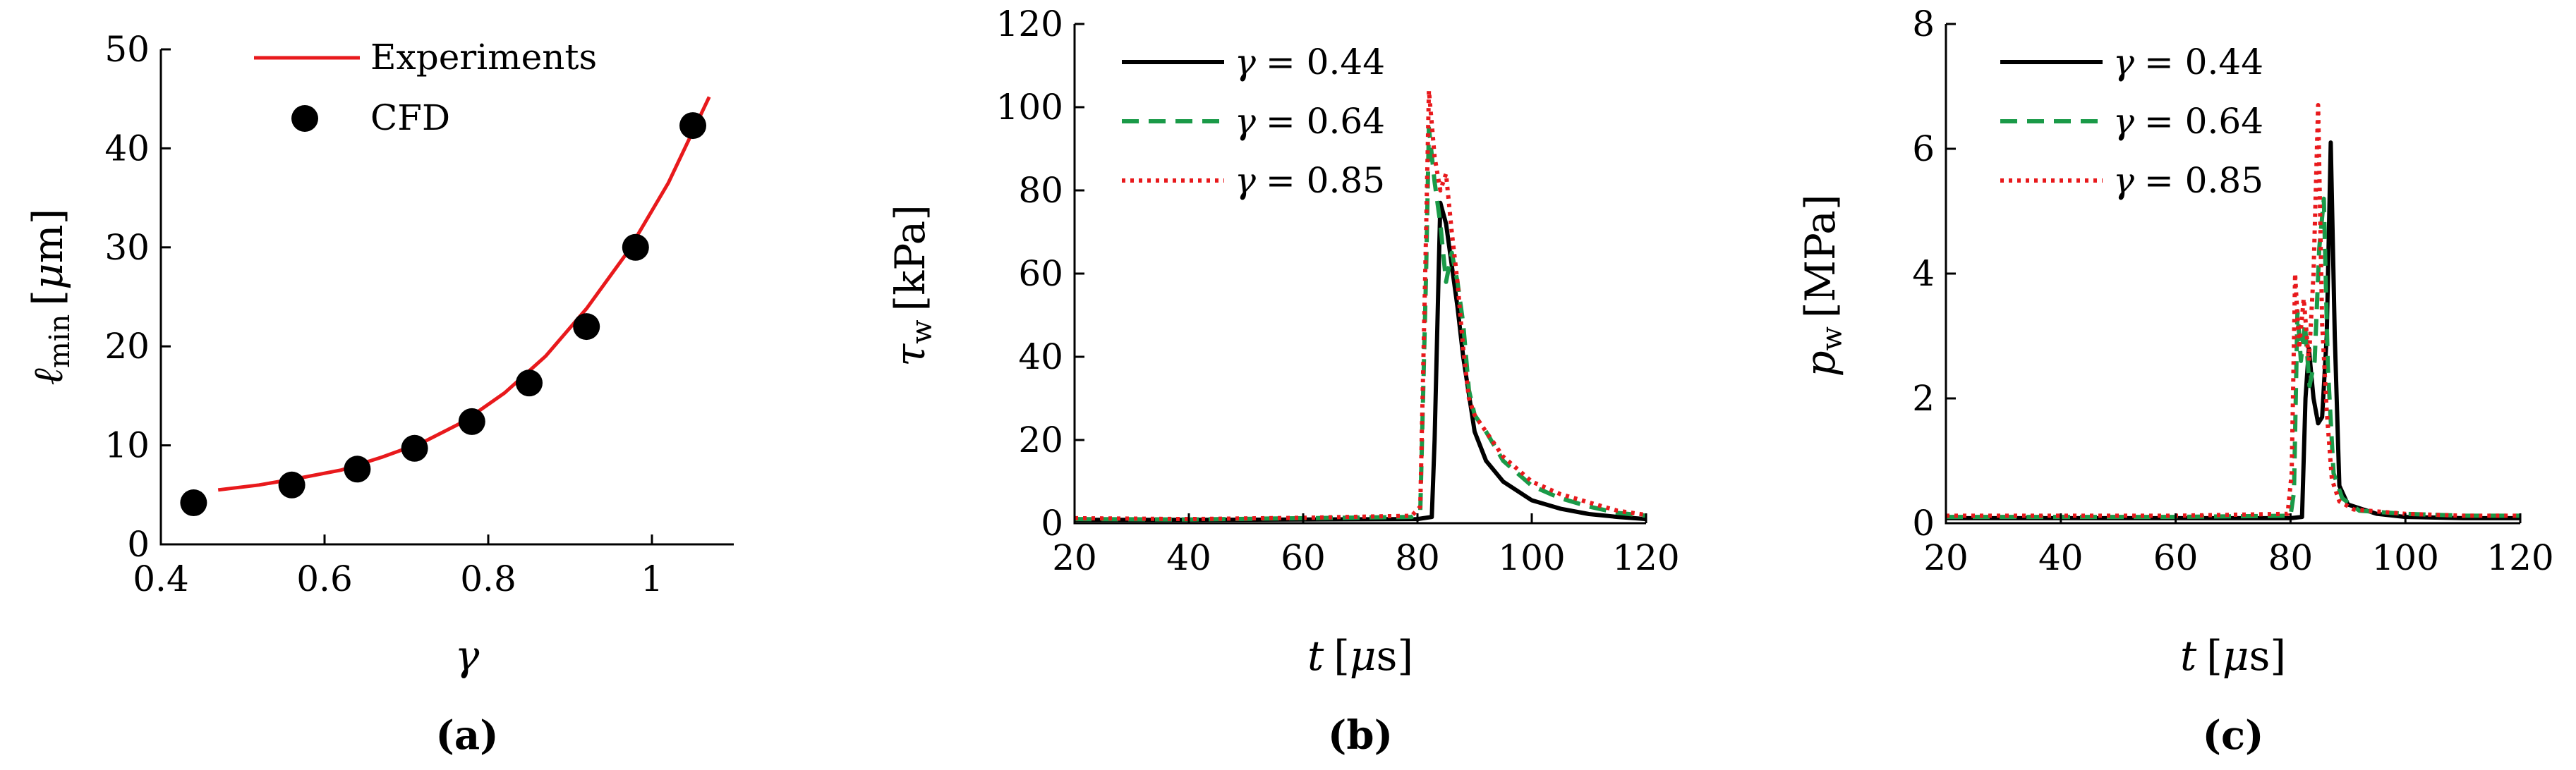 Image resolution: width=2576 pixels, height=770 pixels. What do you see at coordinates (2188, 181) in the screenshot?
I see `legend-c-085-label: γ = 0.85` at bounding box center [2188, 181].